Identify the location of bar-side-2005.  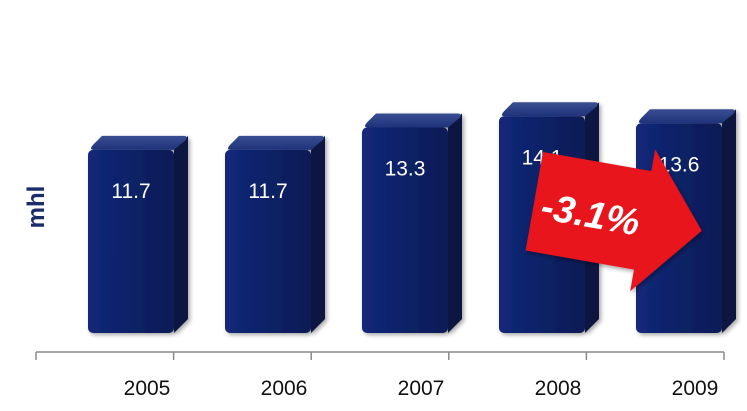
(181, 234).